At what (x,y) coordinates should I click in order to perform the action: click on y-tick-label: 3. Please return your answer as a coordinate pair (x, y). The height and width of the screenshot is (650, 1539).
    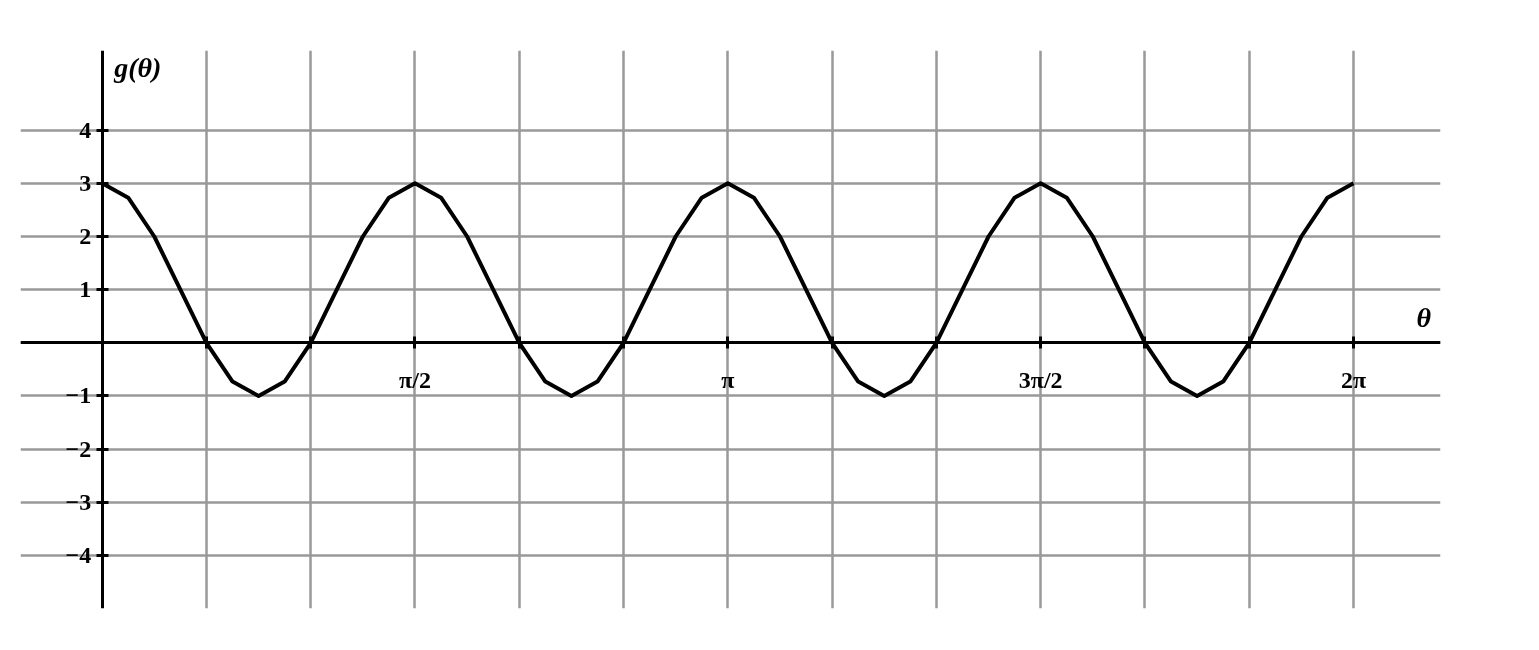
    Looking at the image, I should click on (85, 182).